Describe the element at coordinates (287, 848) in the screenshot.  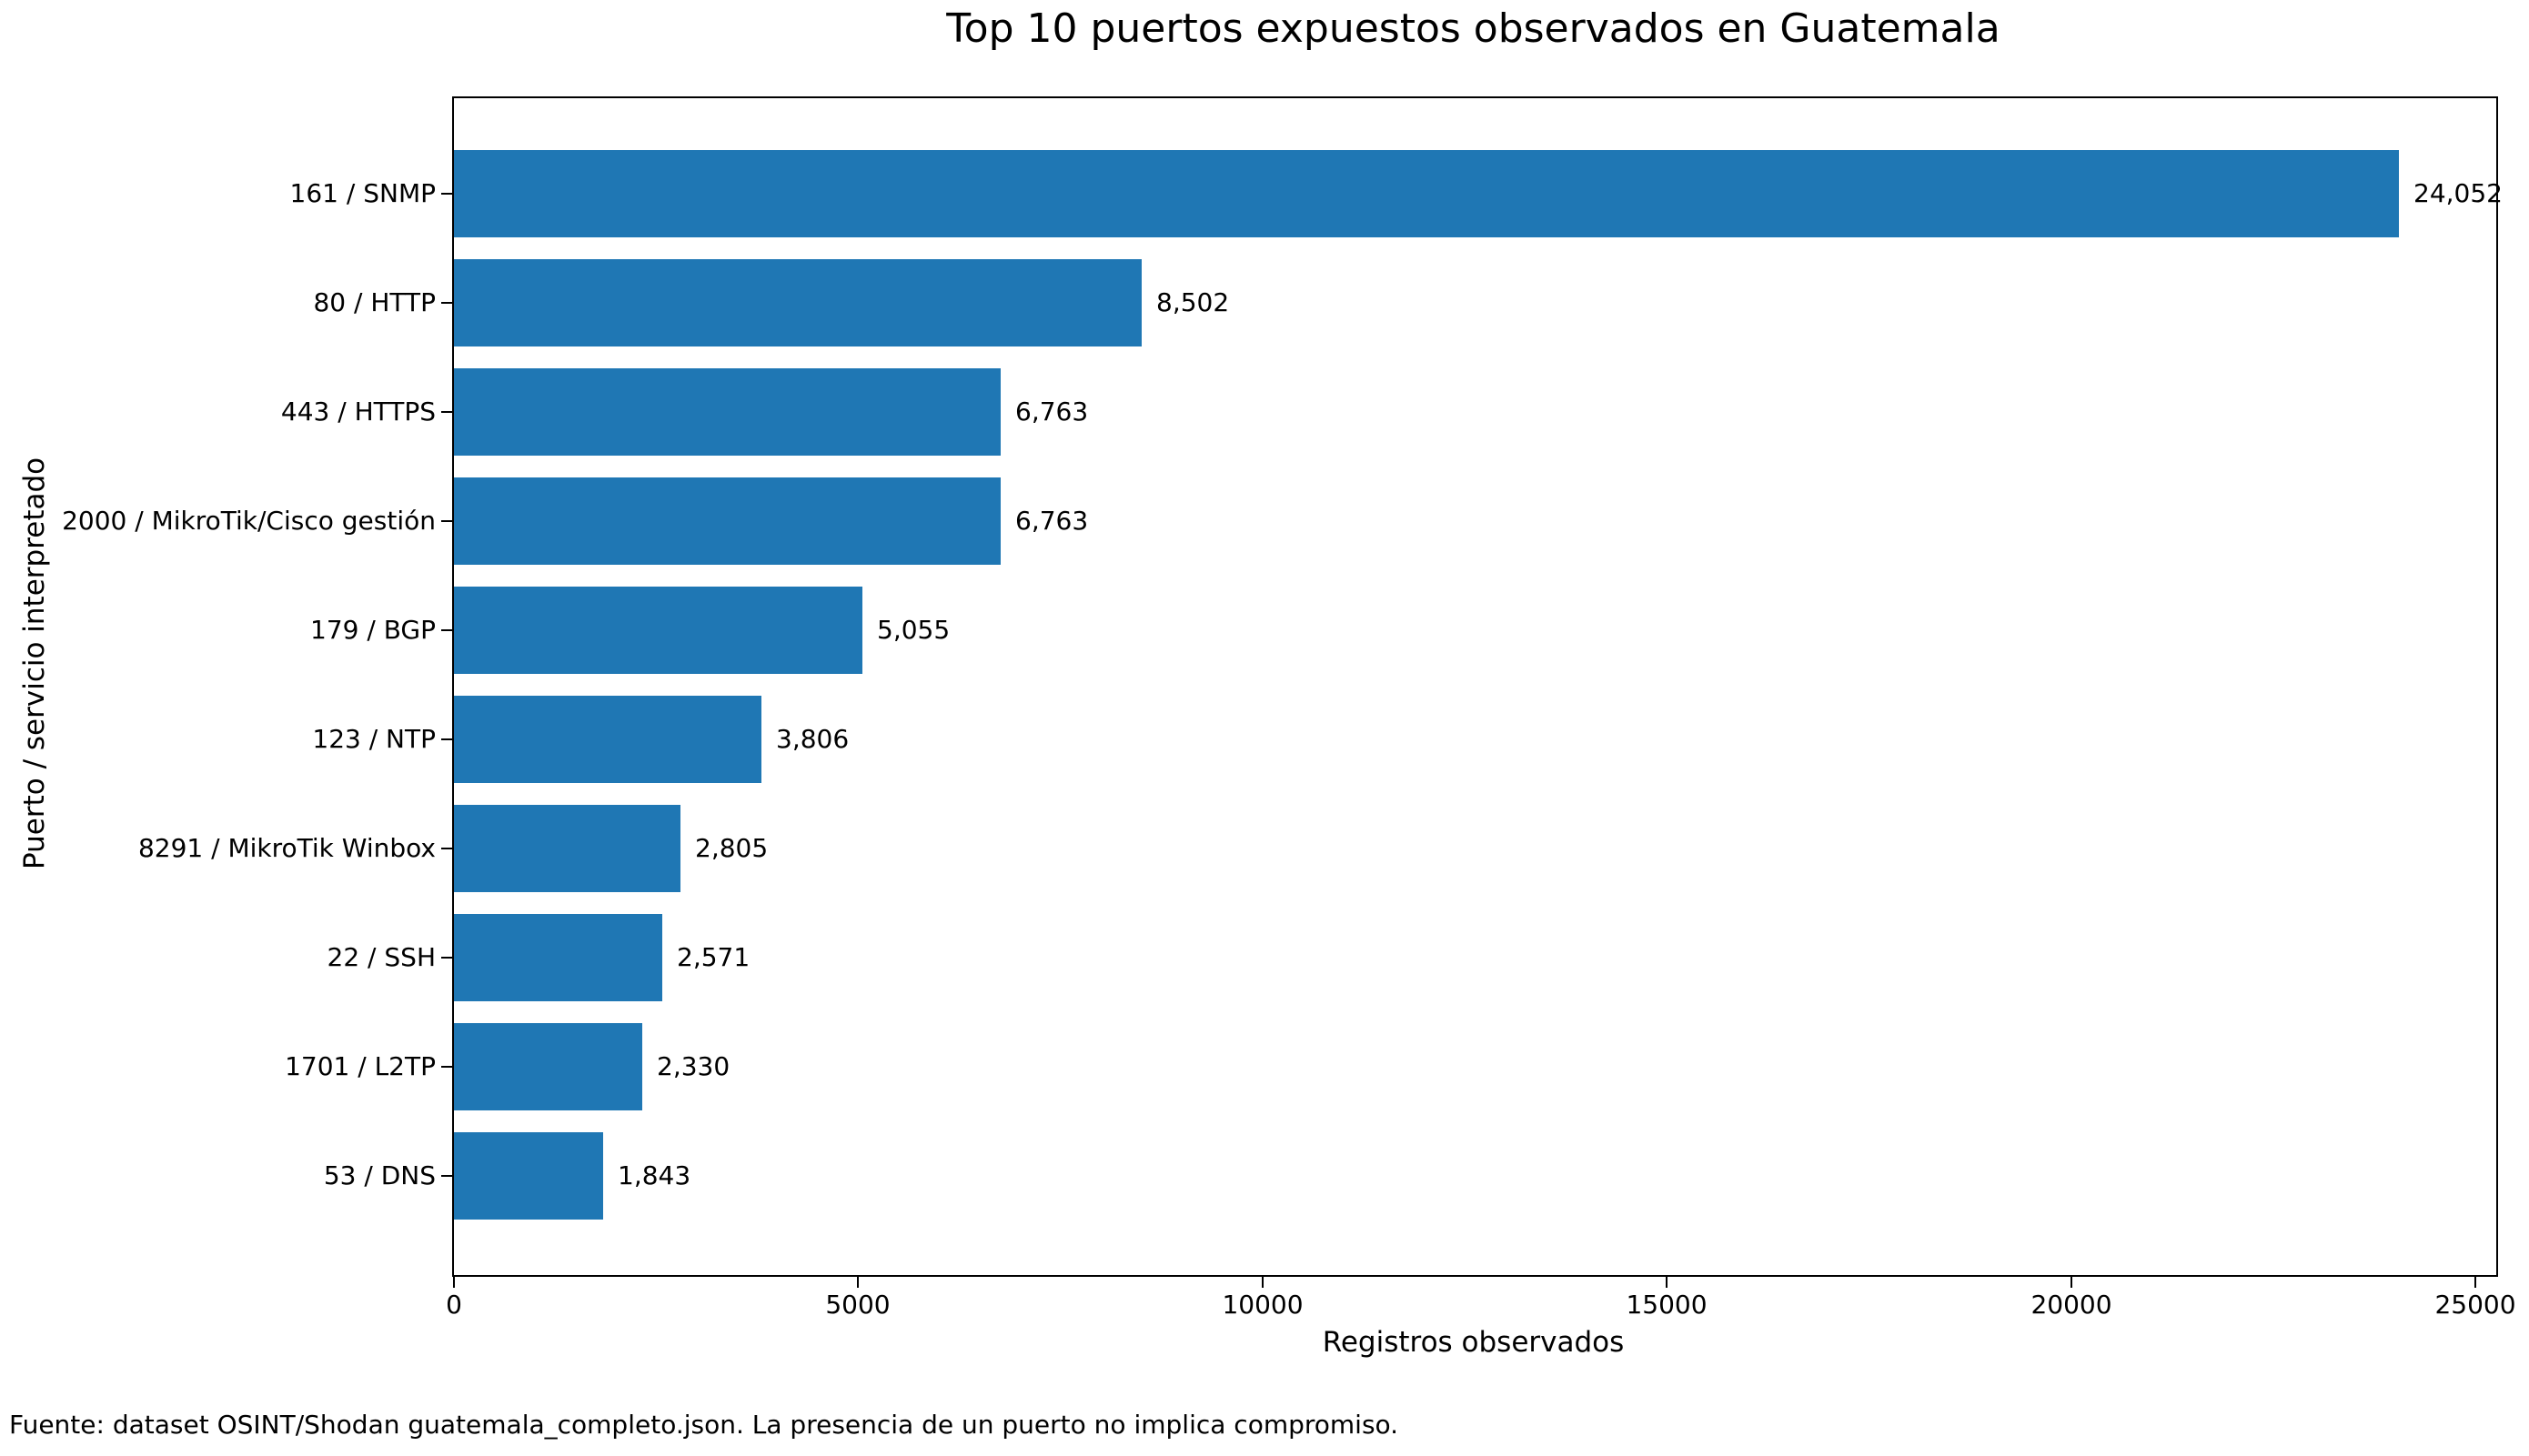
I see `y-tick-label-6: 8291 / MikroTik Winbox` at that location.